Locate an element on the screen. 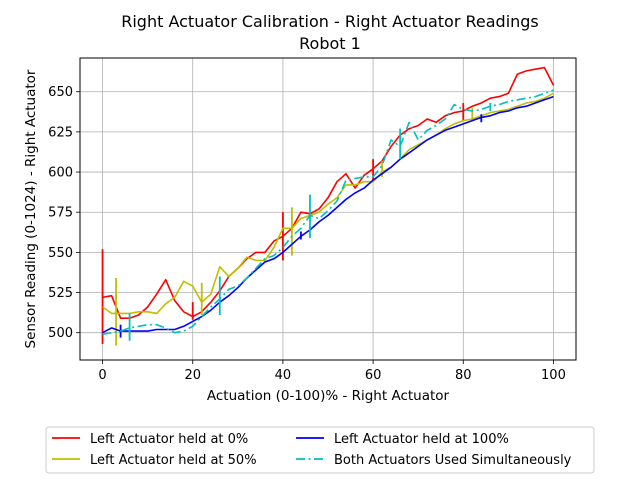 This screenshot has height=480, width=640. y-axis-label: Sensor Reading (0-1024) - Right Actuator is located at coordinates (31, 208).